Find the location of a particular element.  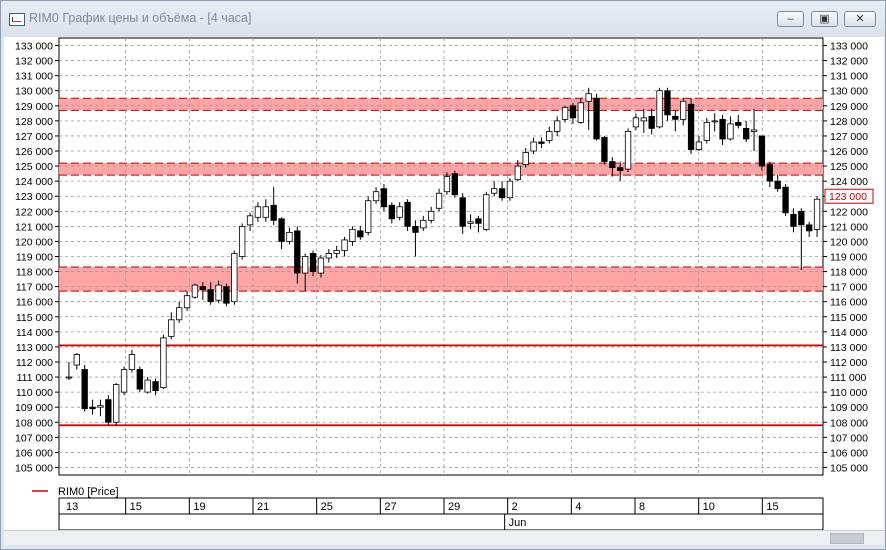

y-tick-label-left: 112 000 is located at coordinates (34, 363).